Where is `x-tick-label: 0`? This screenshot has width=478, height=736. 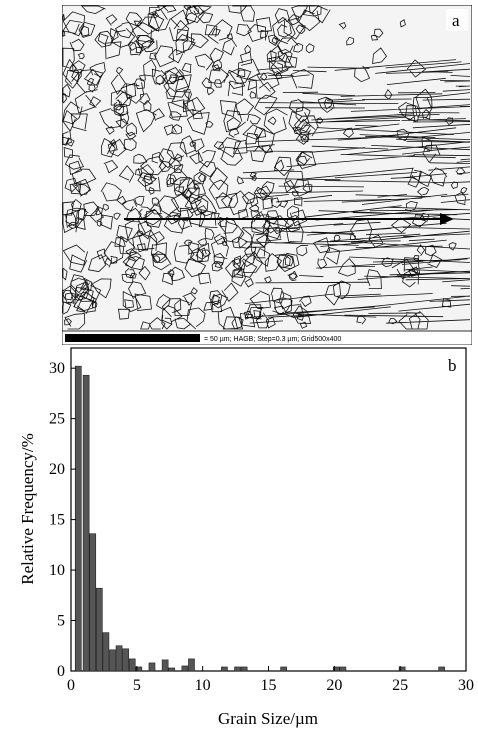
x-tick-label: 0 is located at coordinates (71, 685).